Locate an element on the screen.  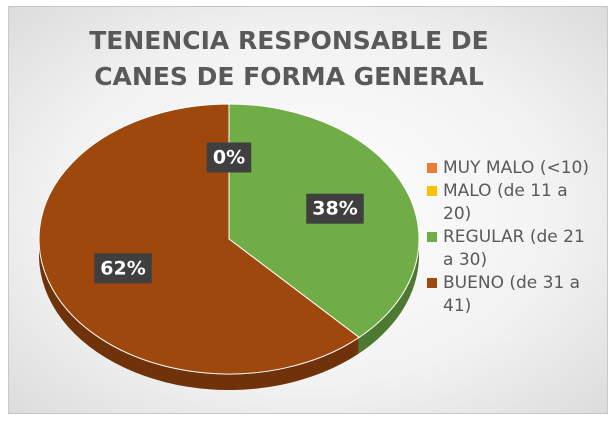
legend-item: MUY MALO (<10) is located at coordinates (512, 168).